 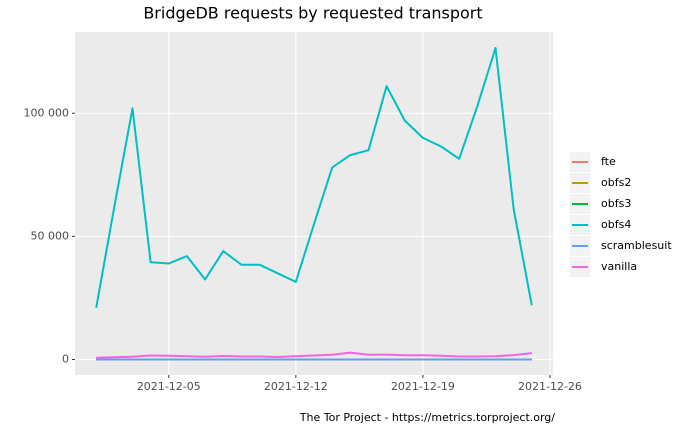 I want to click on legend-label: obfs4, so click(x=616, y=224).